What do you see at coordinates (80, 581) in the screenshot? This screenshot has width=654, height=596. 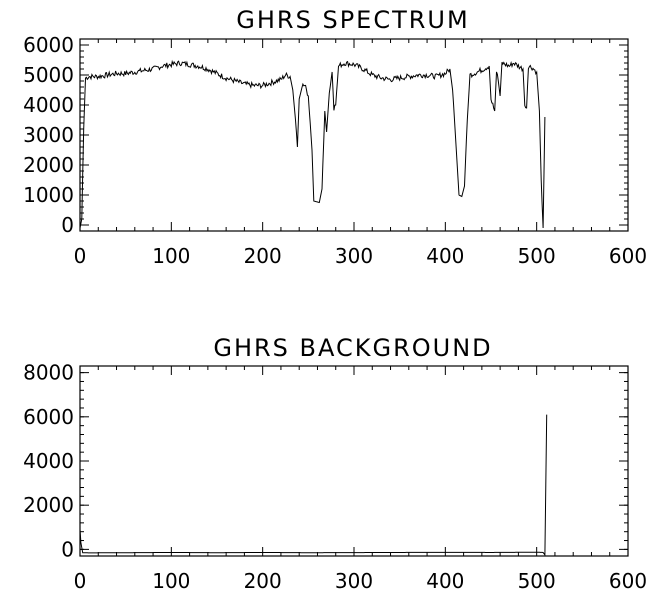 I see `background-xtick-label-0: 0` at bounding box center [80, 581].